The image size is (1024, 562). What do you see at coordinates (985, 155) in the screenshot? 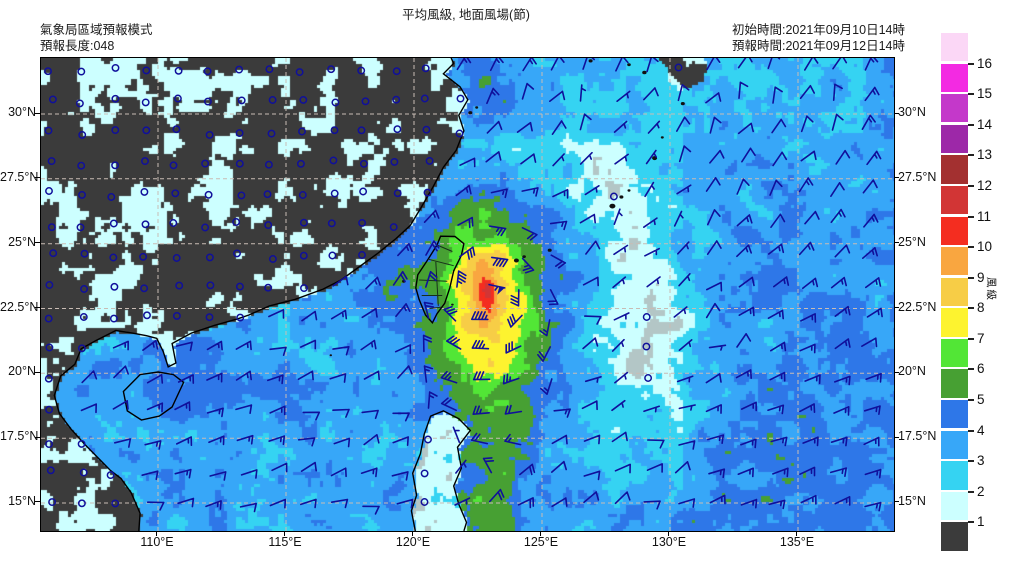
I see `colorbar-tick-label: 13` at bounding box center [985, 155].